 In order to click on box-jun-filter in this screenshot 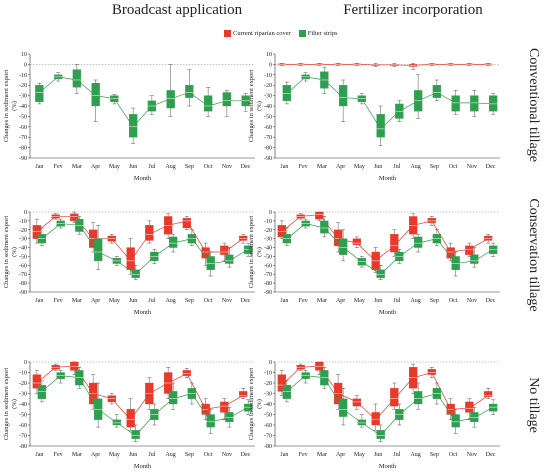, I will do `click(380, 125)`.